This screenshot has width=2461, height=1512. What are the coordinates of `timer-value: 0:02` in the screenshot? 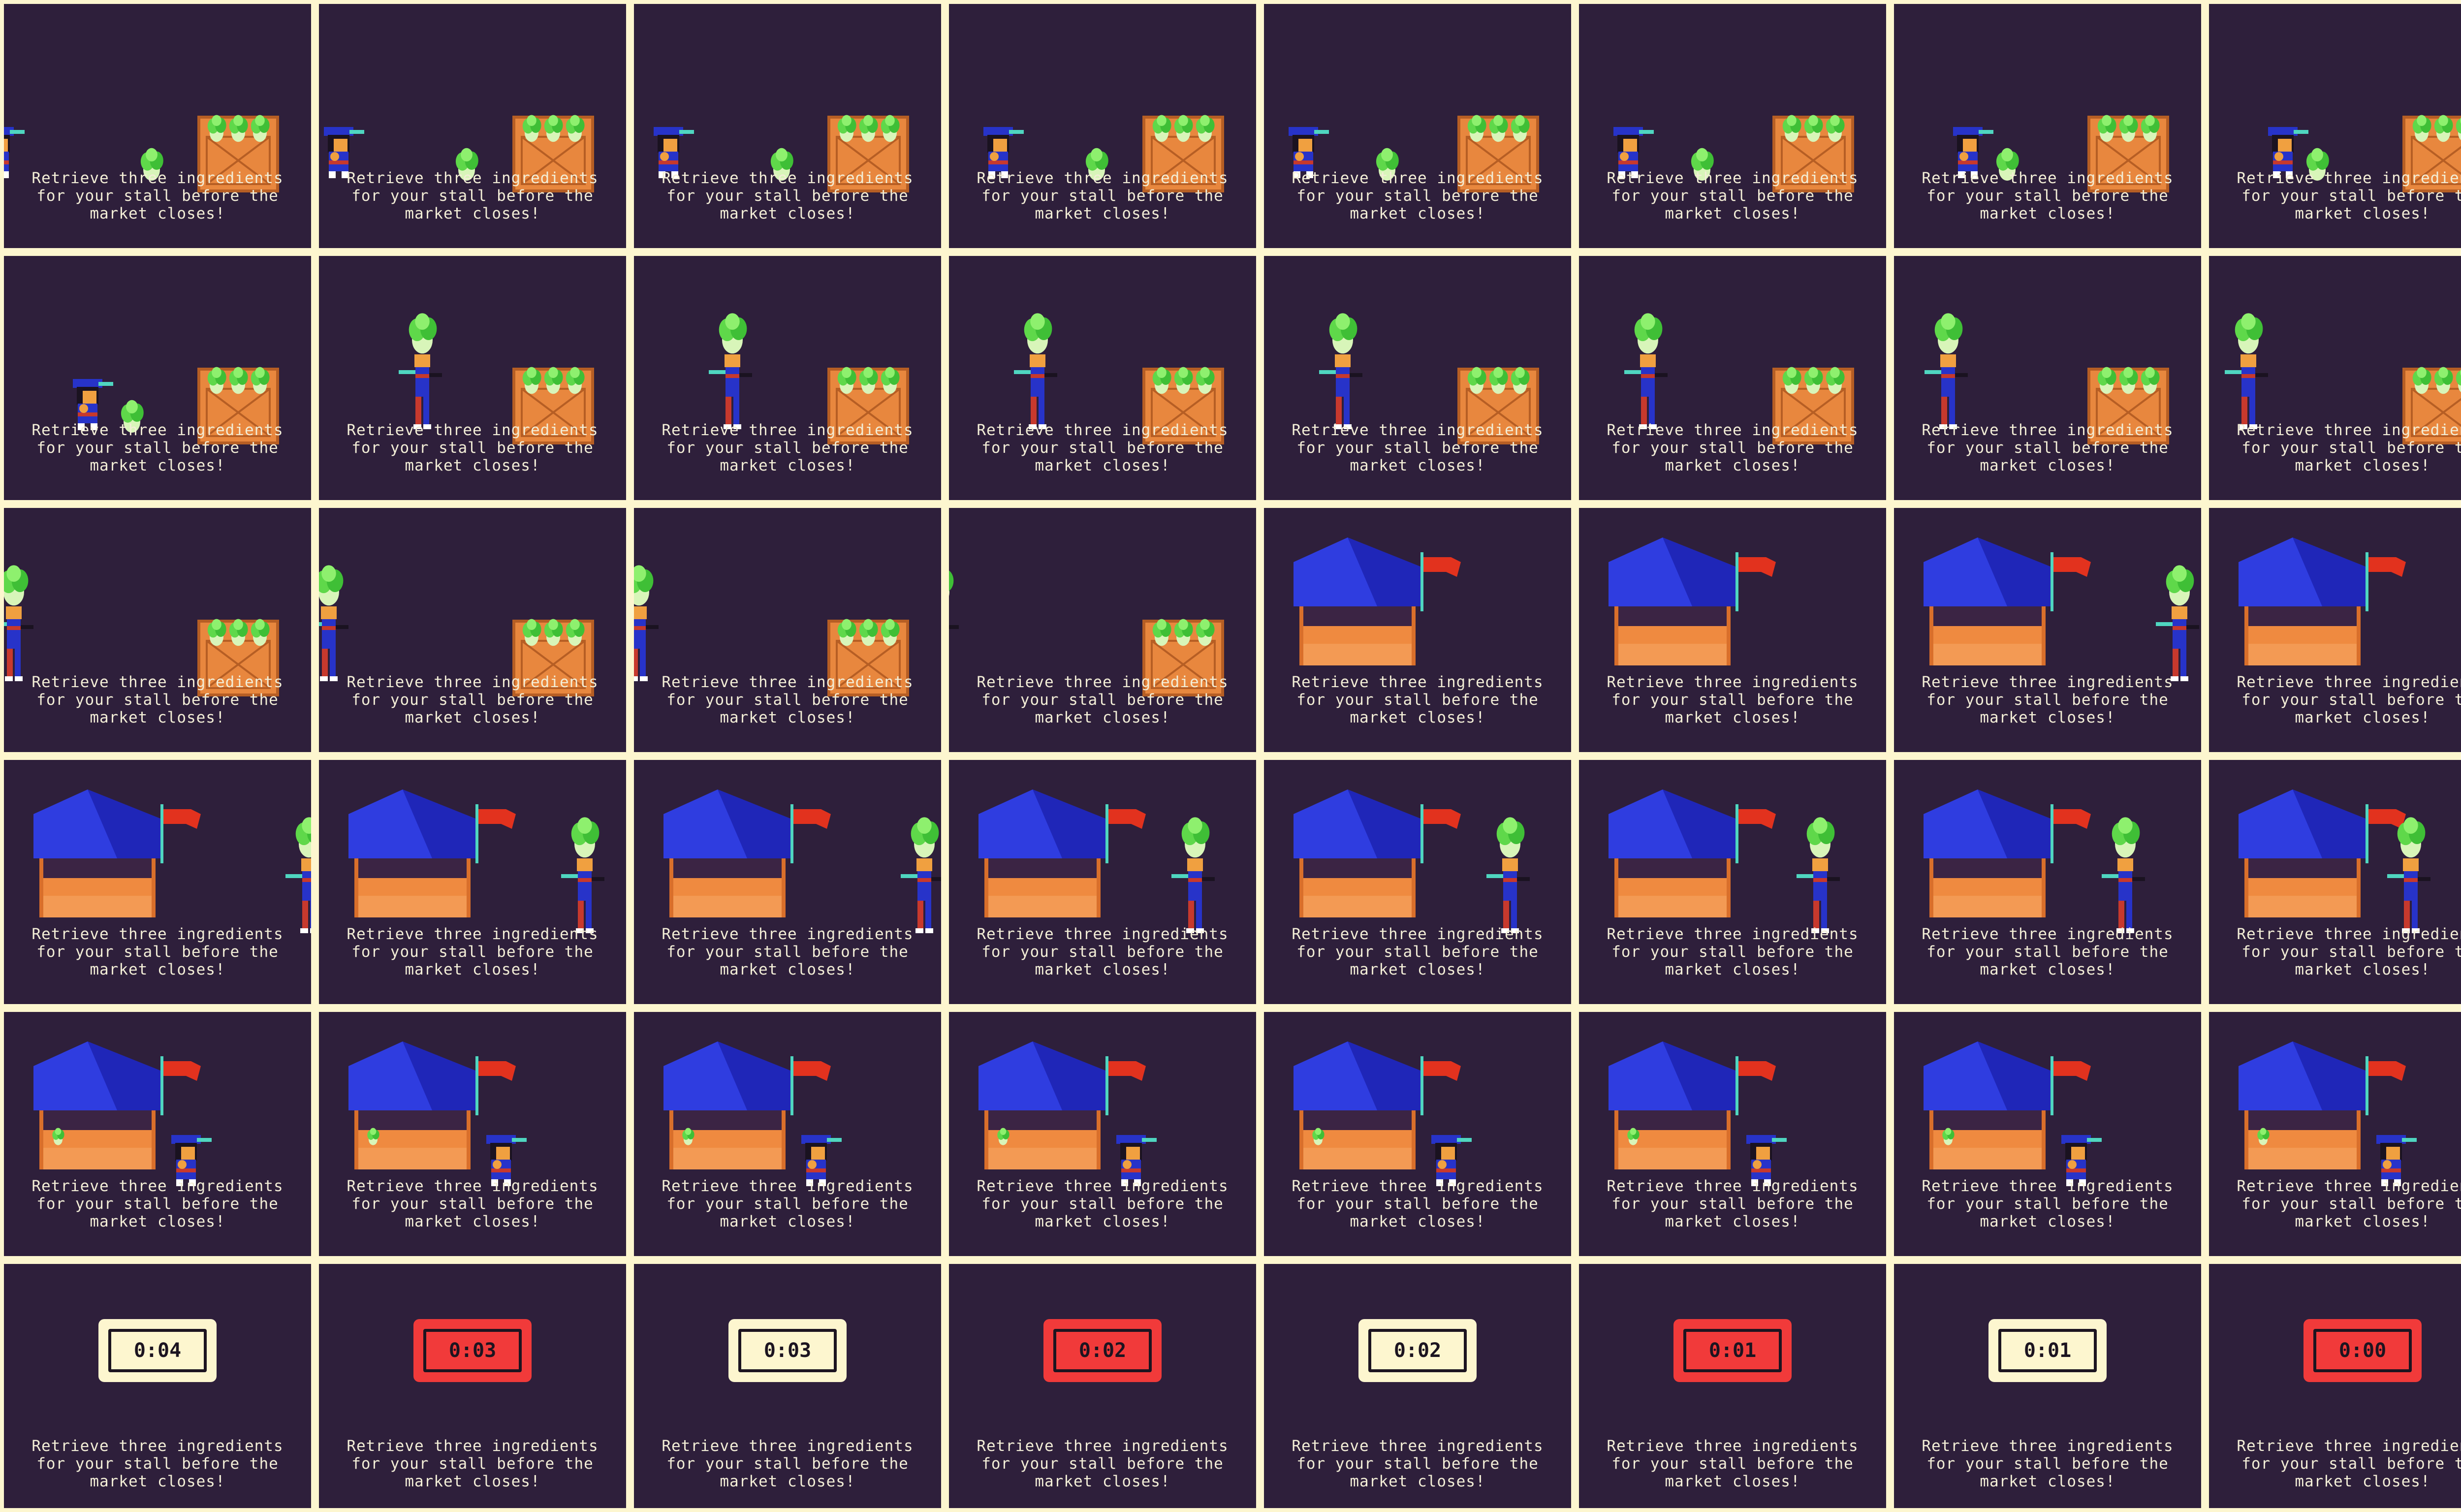 It's located at (1103, 1350).